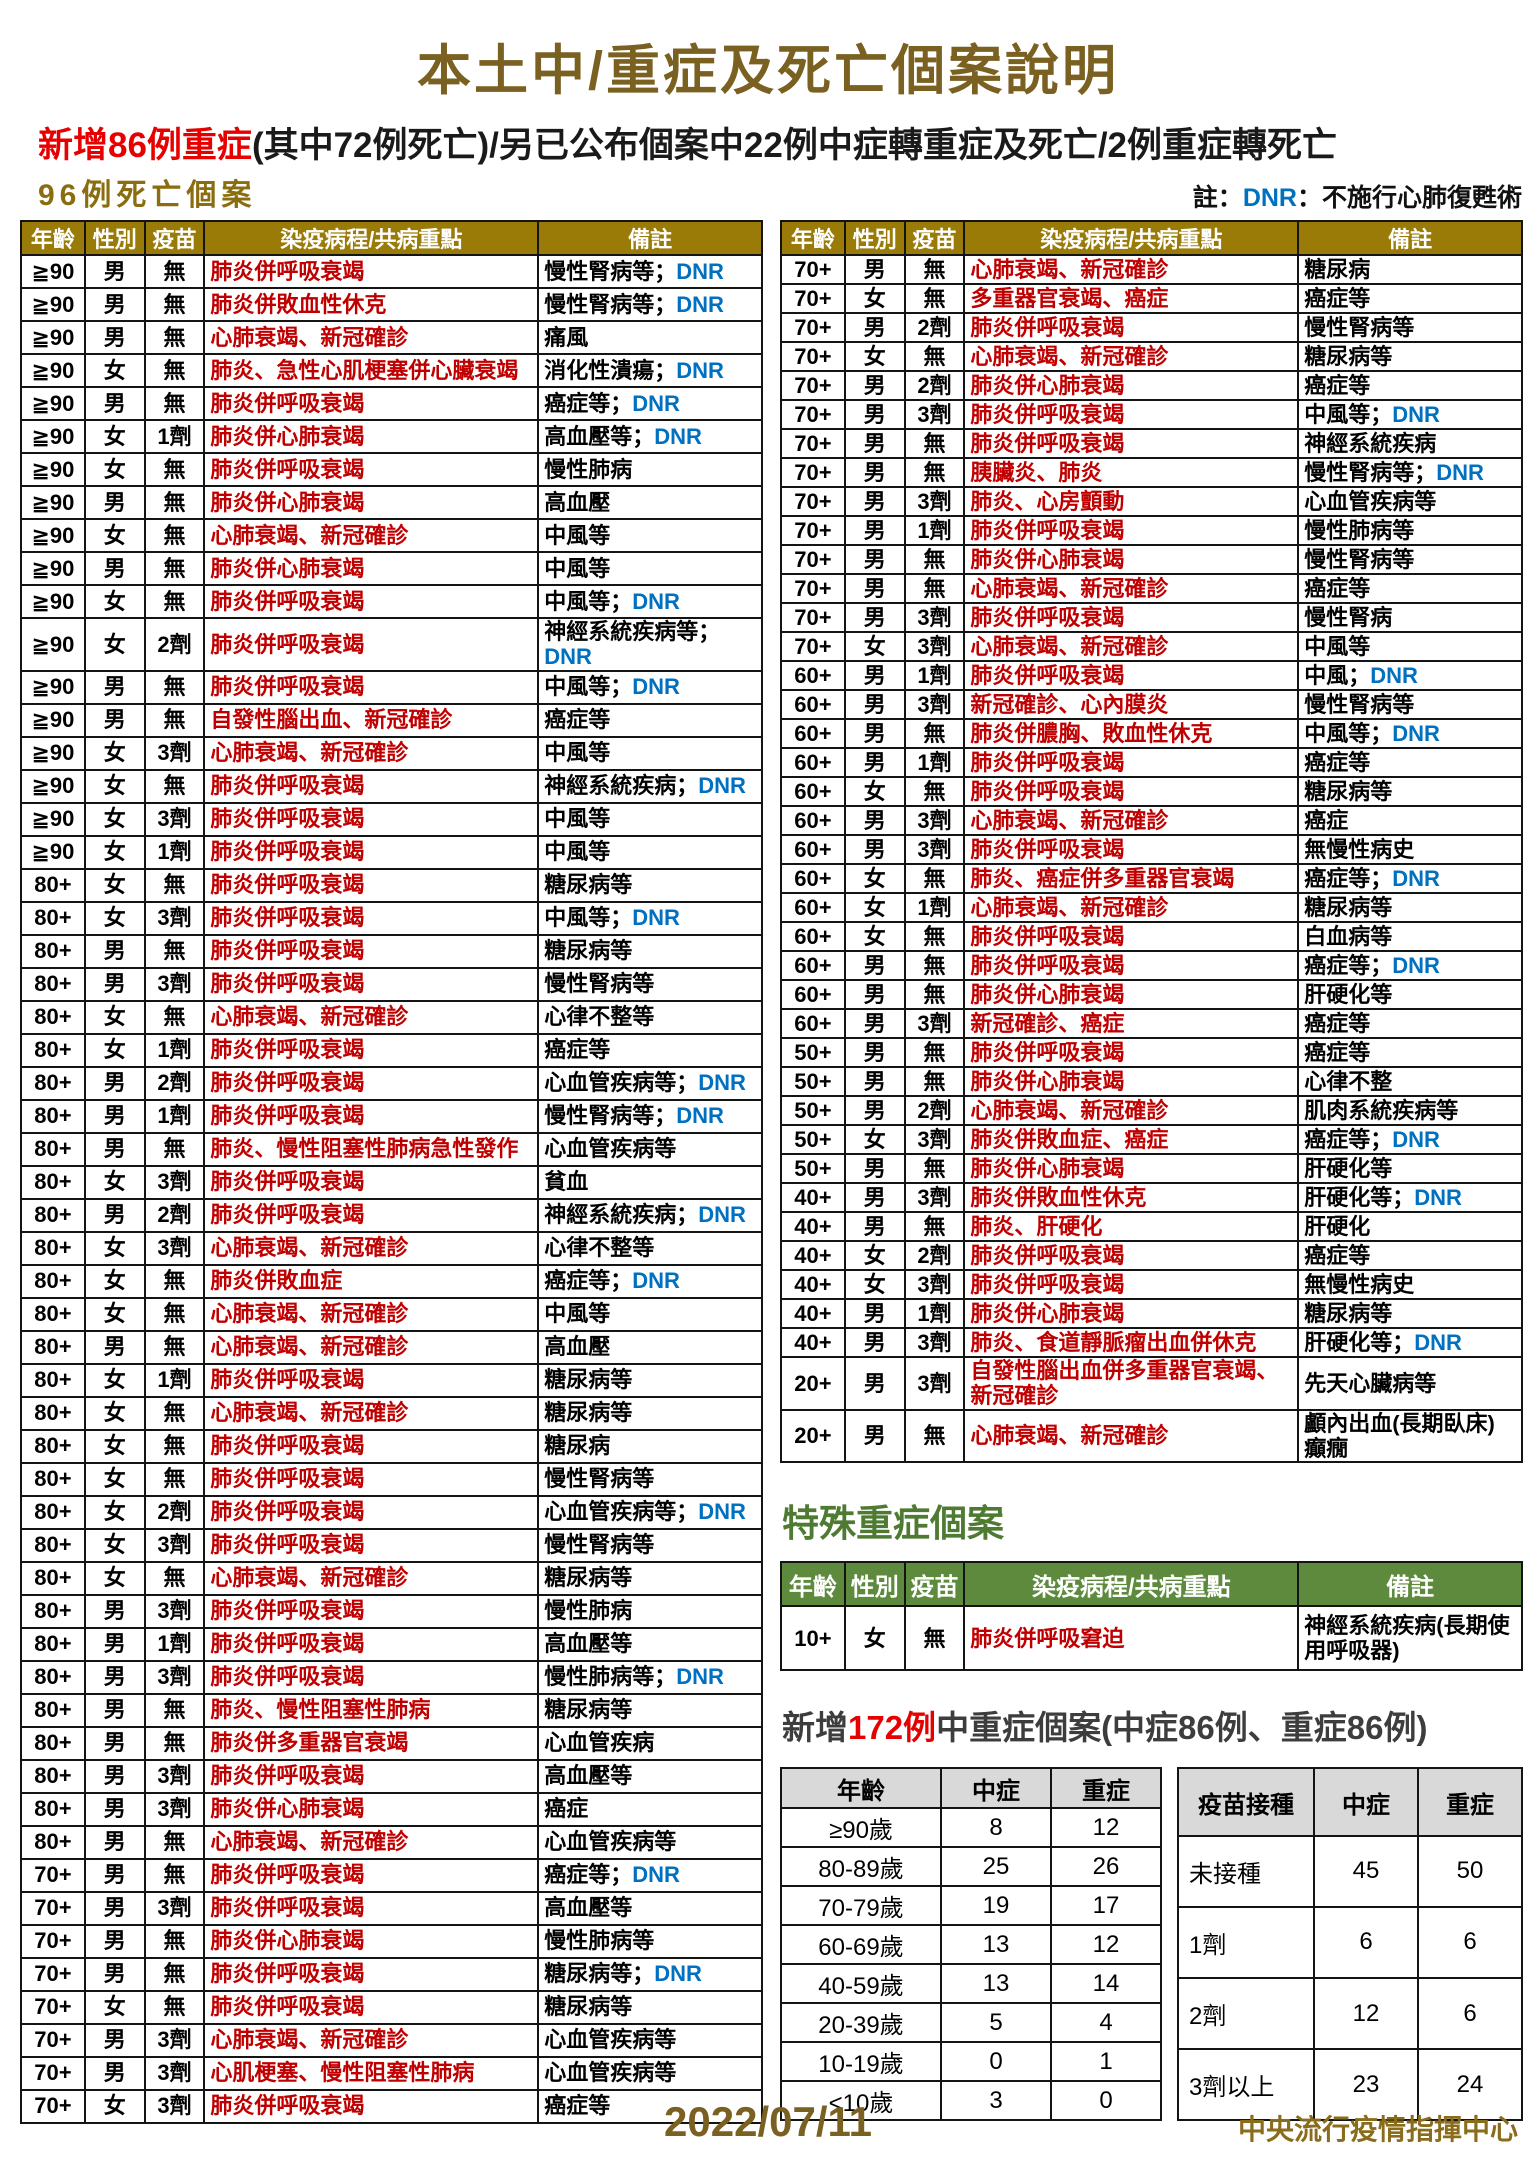 This screenshot has height=2170, width=1536. What do you see at coordinates (971, 2062) in the screenshot?
I see `summary-row: 10-19歲 0 1` at bounding box center [971, 2062].